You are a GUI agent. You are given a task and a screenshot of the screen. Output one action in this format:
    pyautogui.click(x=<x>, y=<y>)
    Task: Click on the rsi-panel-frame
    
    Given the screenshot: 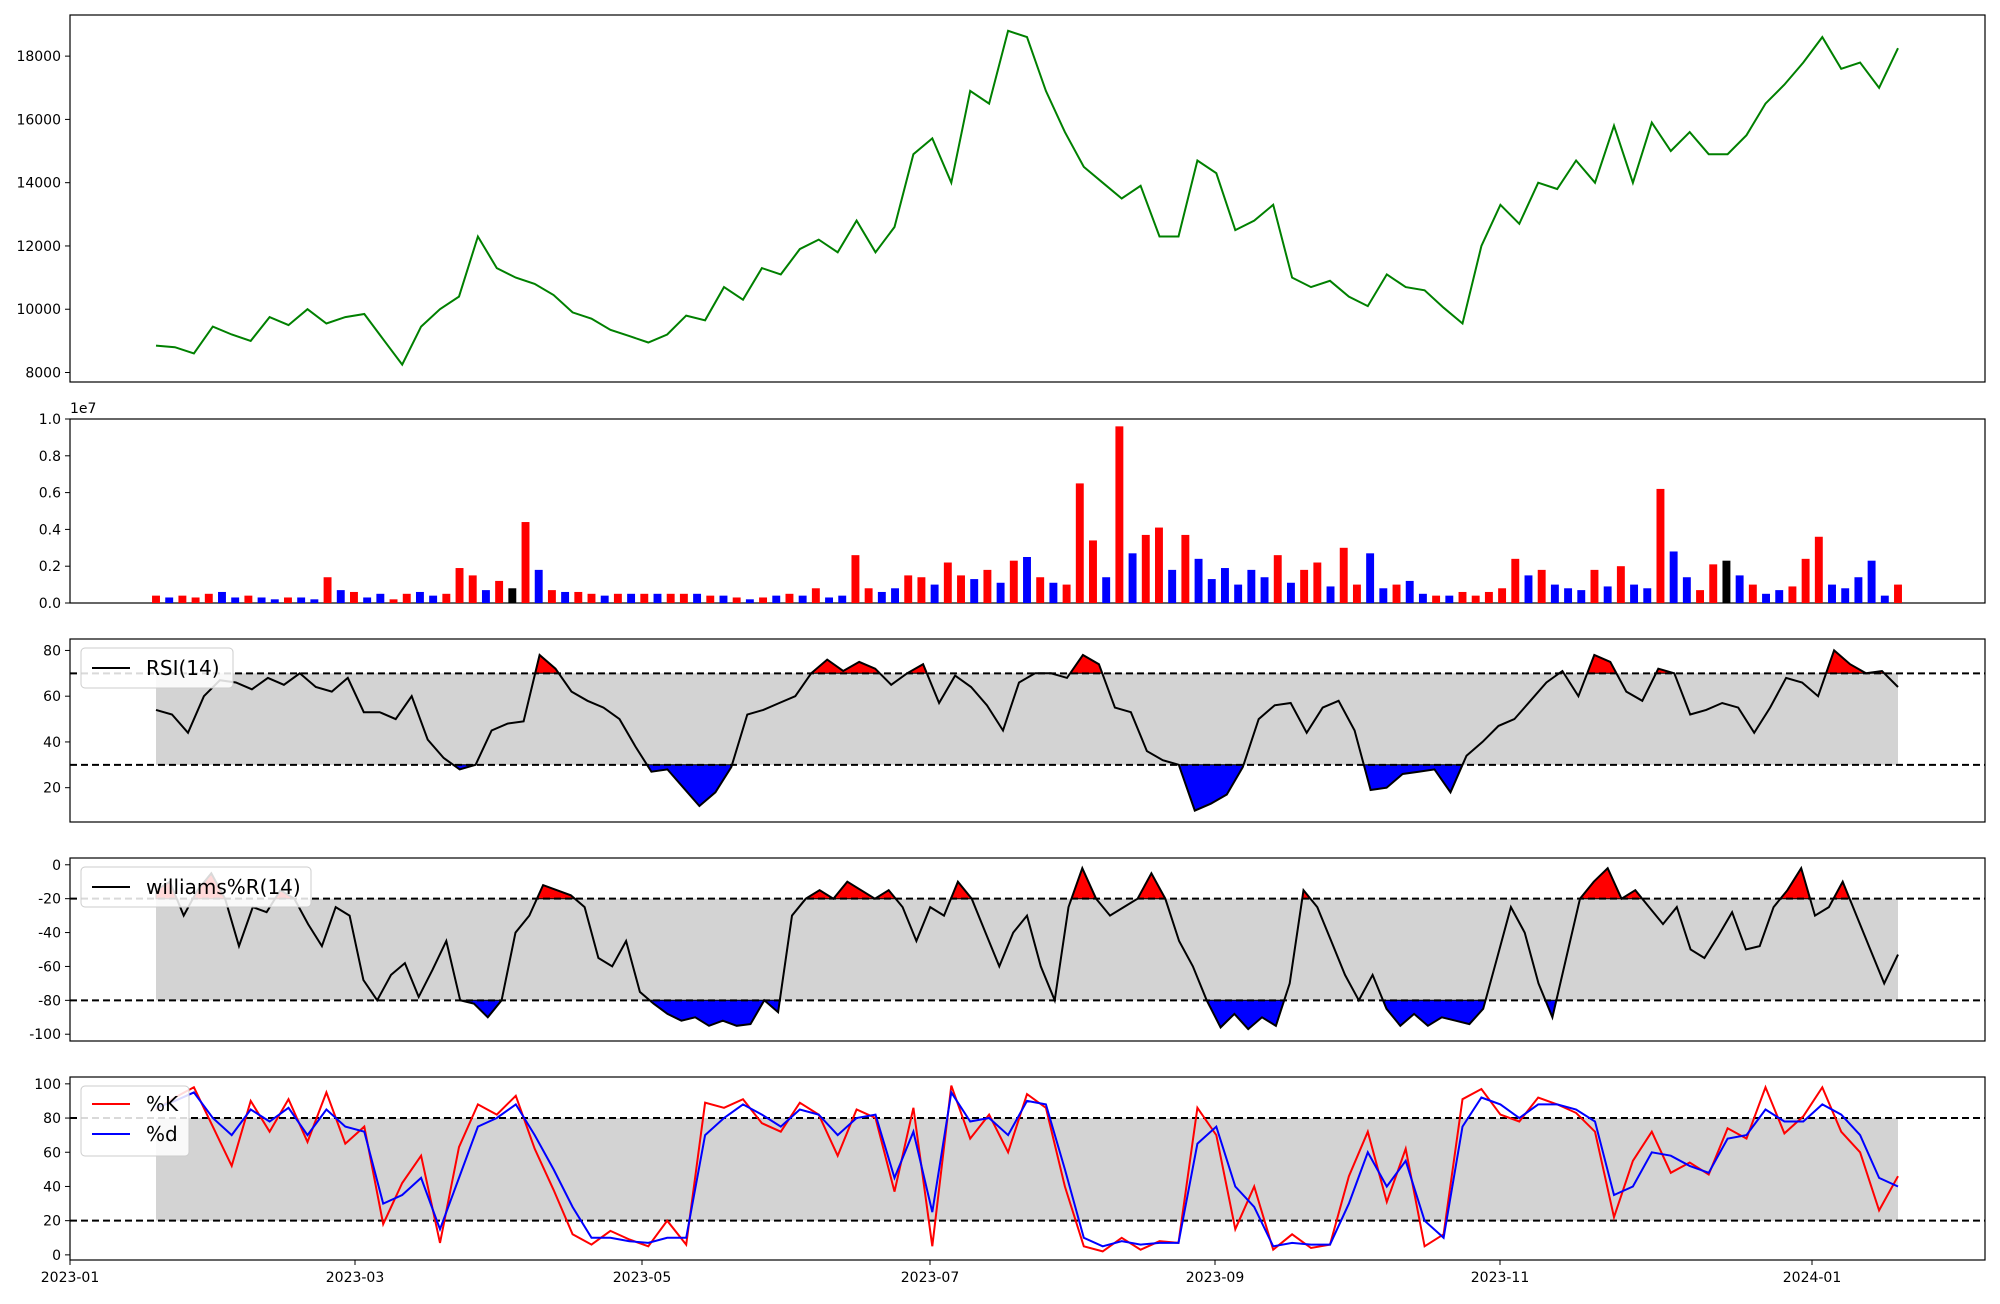 What is the action you would take?
    pyautogui.click(x=1027, y=730)
    